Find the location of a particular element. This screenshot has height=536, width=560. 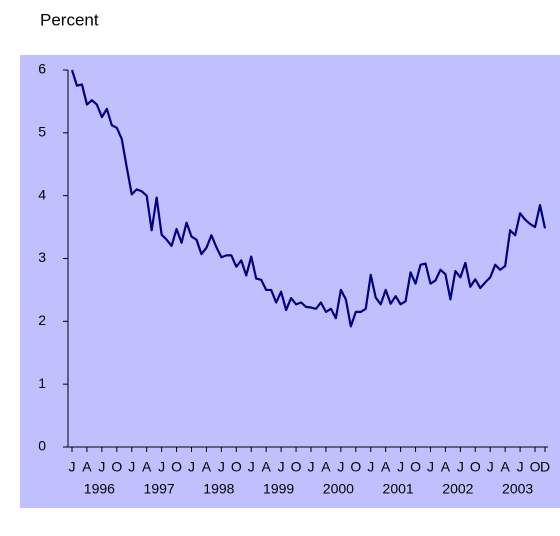

y-tick-label: 4 is located at coordinates (42, 194).